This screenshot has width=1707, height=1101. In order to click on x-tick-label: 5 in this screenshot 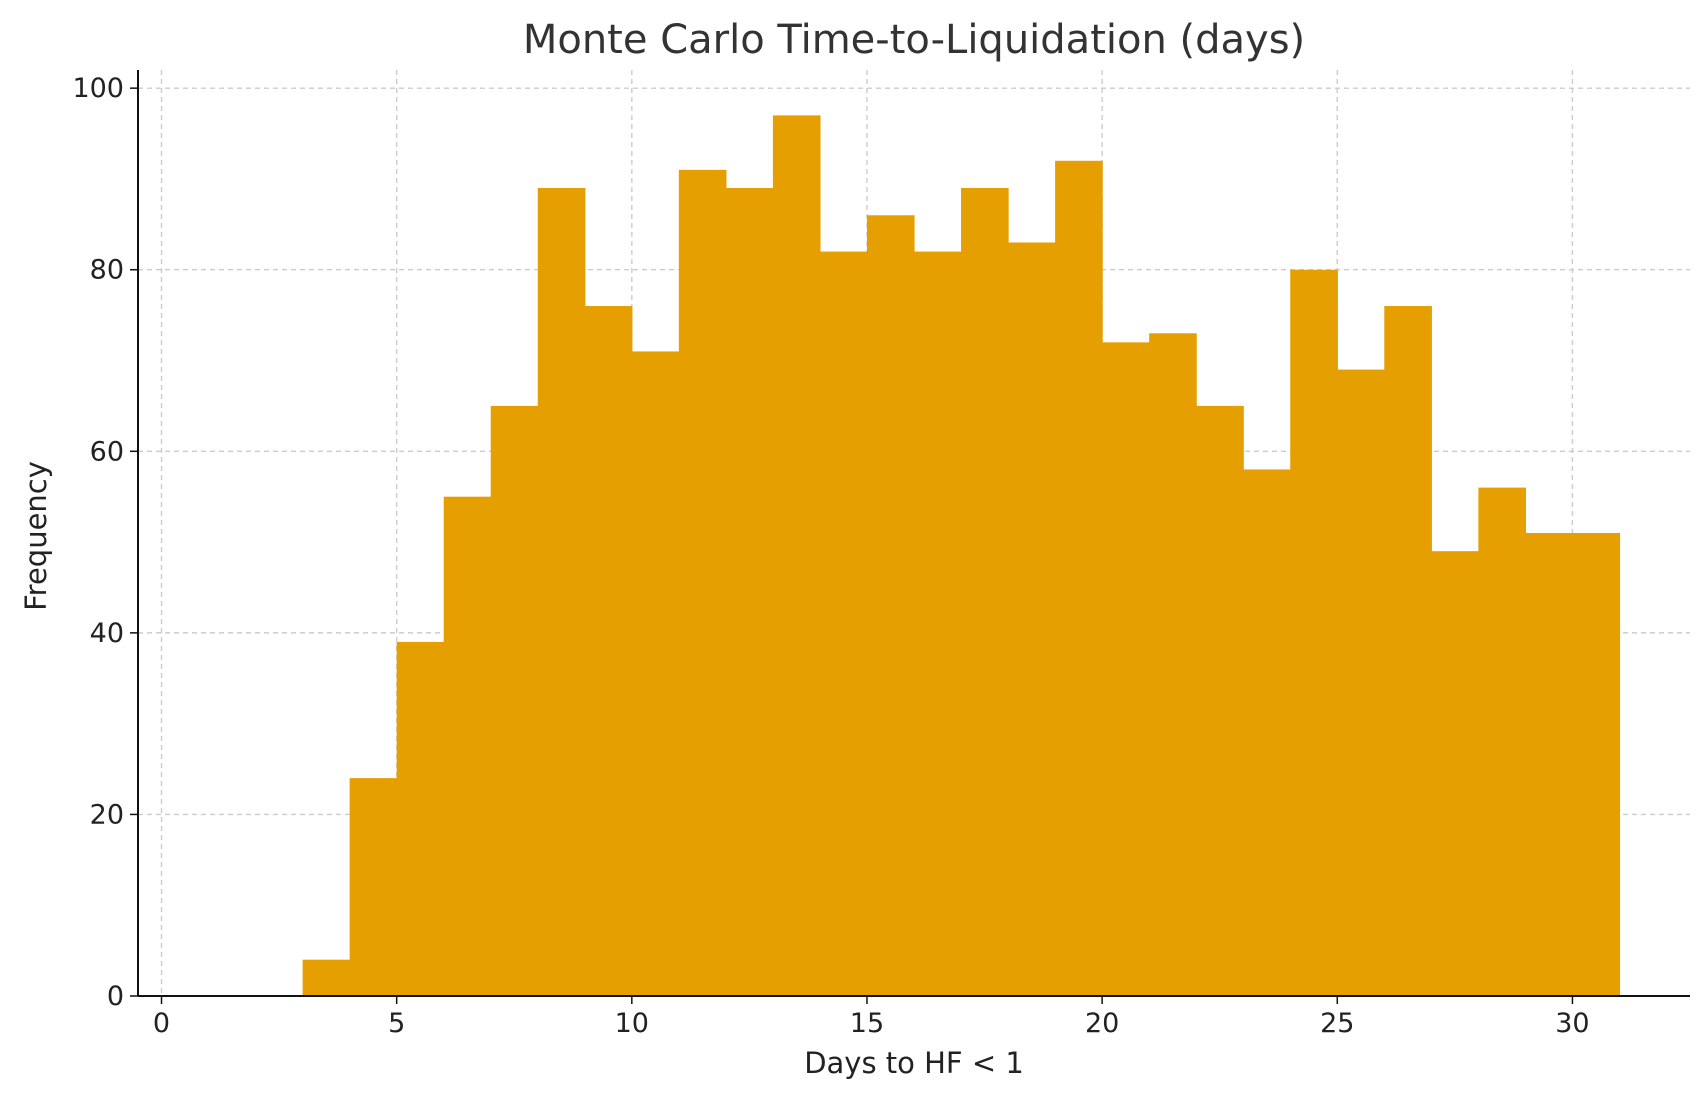, I will do `click(396, 1023)`.